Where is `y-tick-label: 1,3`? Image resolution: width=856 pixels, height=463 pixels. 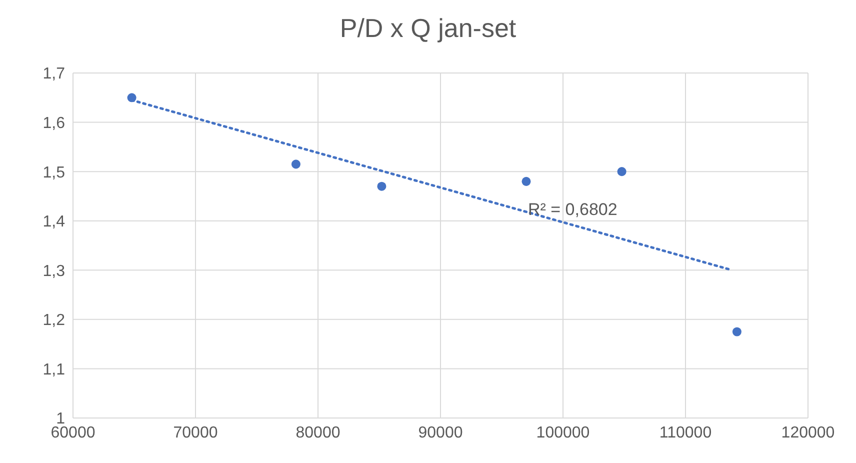 y-tick-label: 1,3 is located at coordinates (54, 271).